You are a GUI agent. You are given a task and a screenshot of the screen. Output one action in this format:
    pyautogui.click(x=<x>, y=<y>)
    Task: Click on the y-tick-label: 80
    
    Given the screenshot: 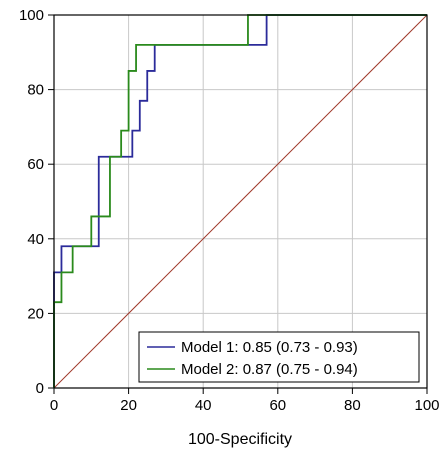 What is the action you would take?
    pyautogui.click(x=35, y=90)
    